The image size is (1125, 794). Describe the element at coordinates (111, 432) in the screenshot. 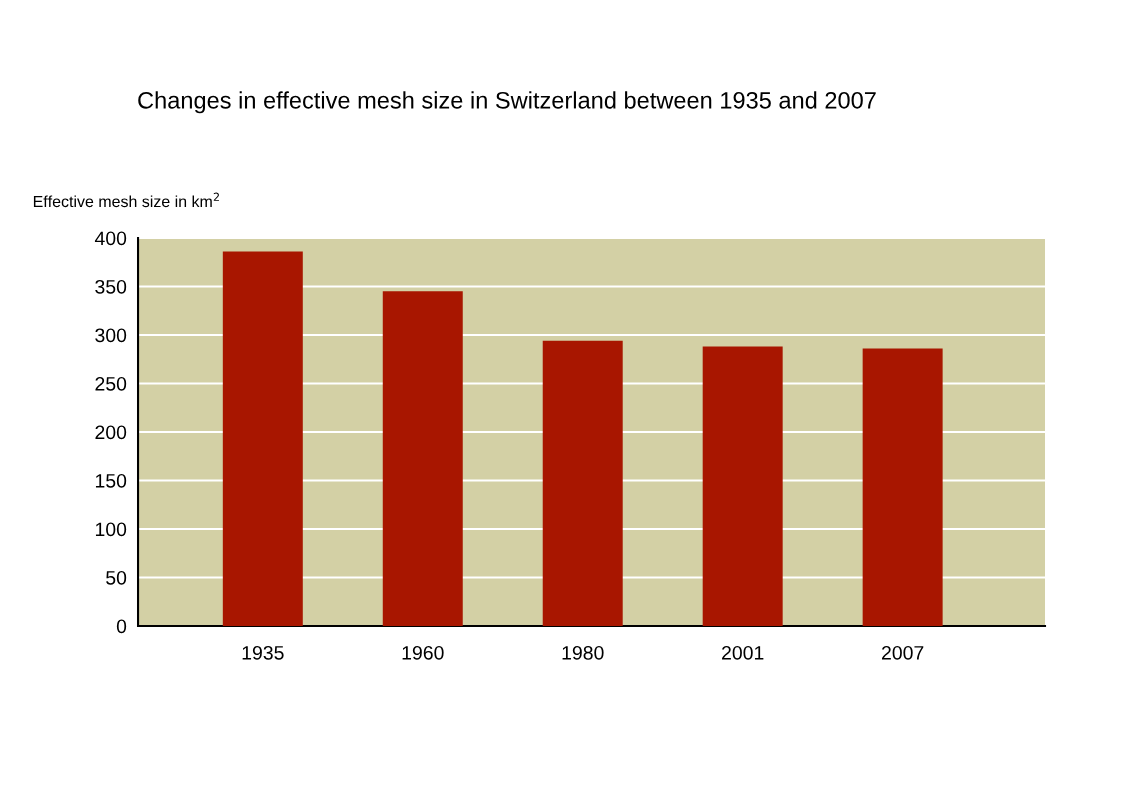

I see `y-tick-label: 200` at that location.